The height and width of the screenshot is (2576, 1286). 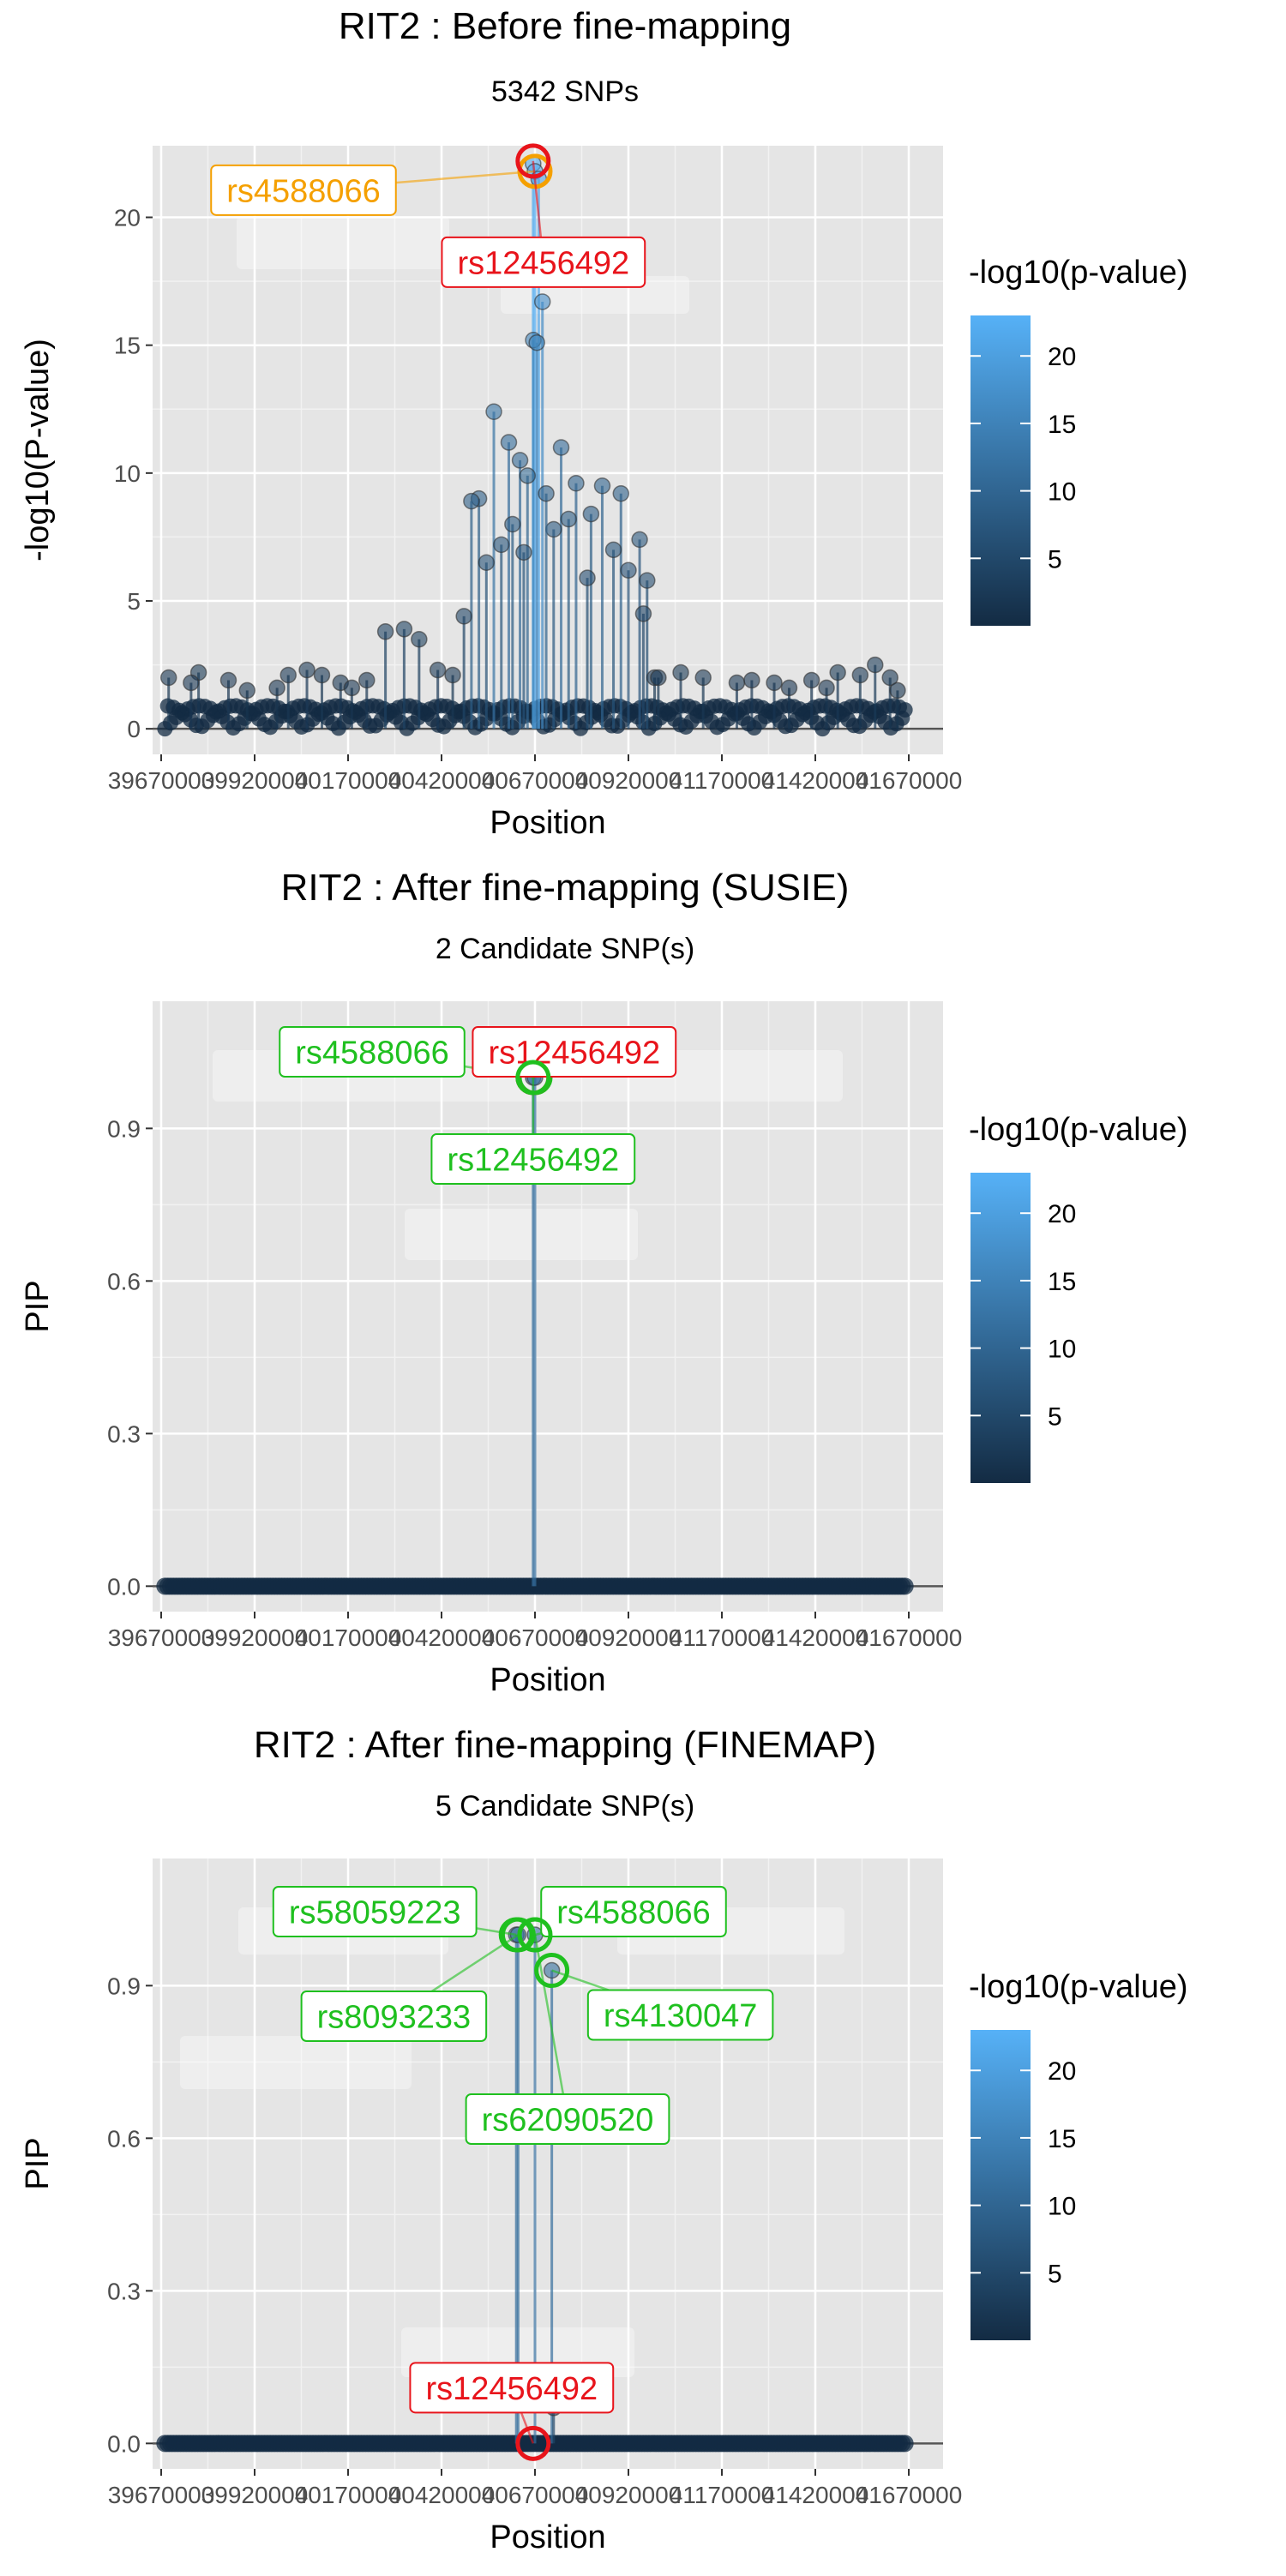 What do you see at coordinates (565, 26) in the screenshot?
I see `chart-title: RIT2 : Before fine-mapping` at bounding box center [565, 26].